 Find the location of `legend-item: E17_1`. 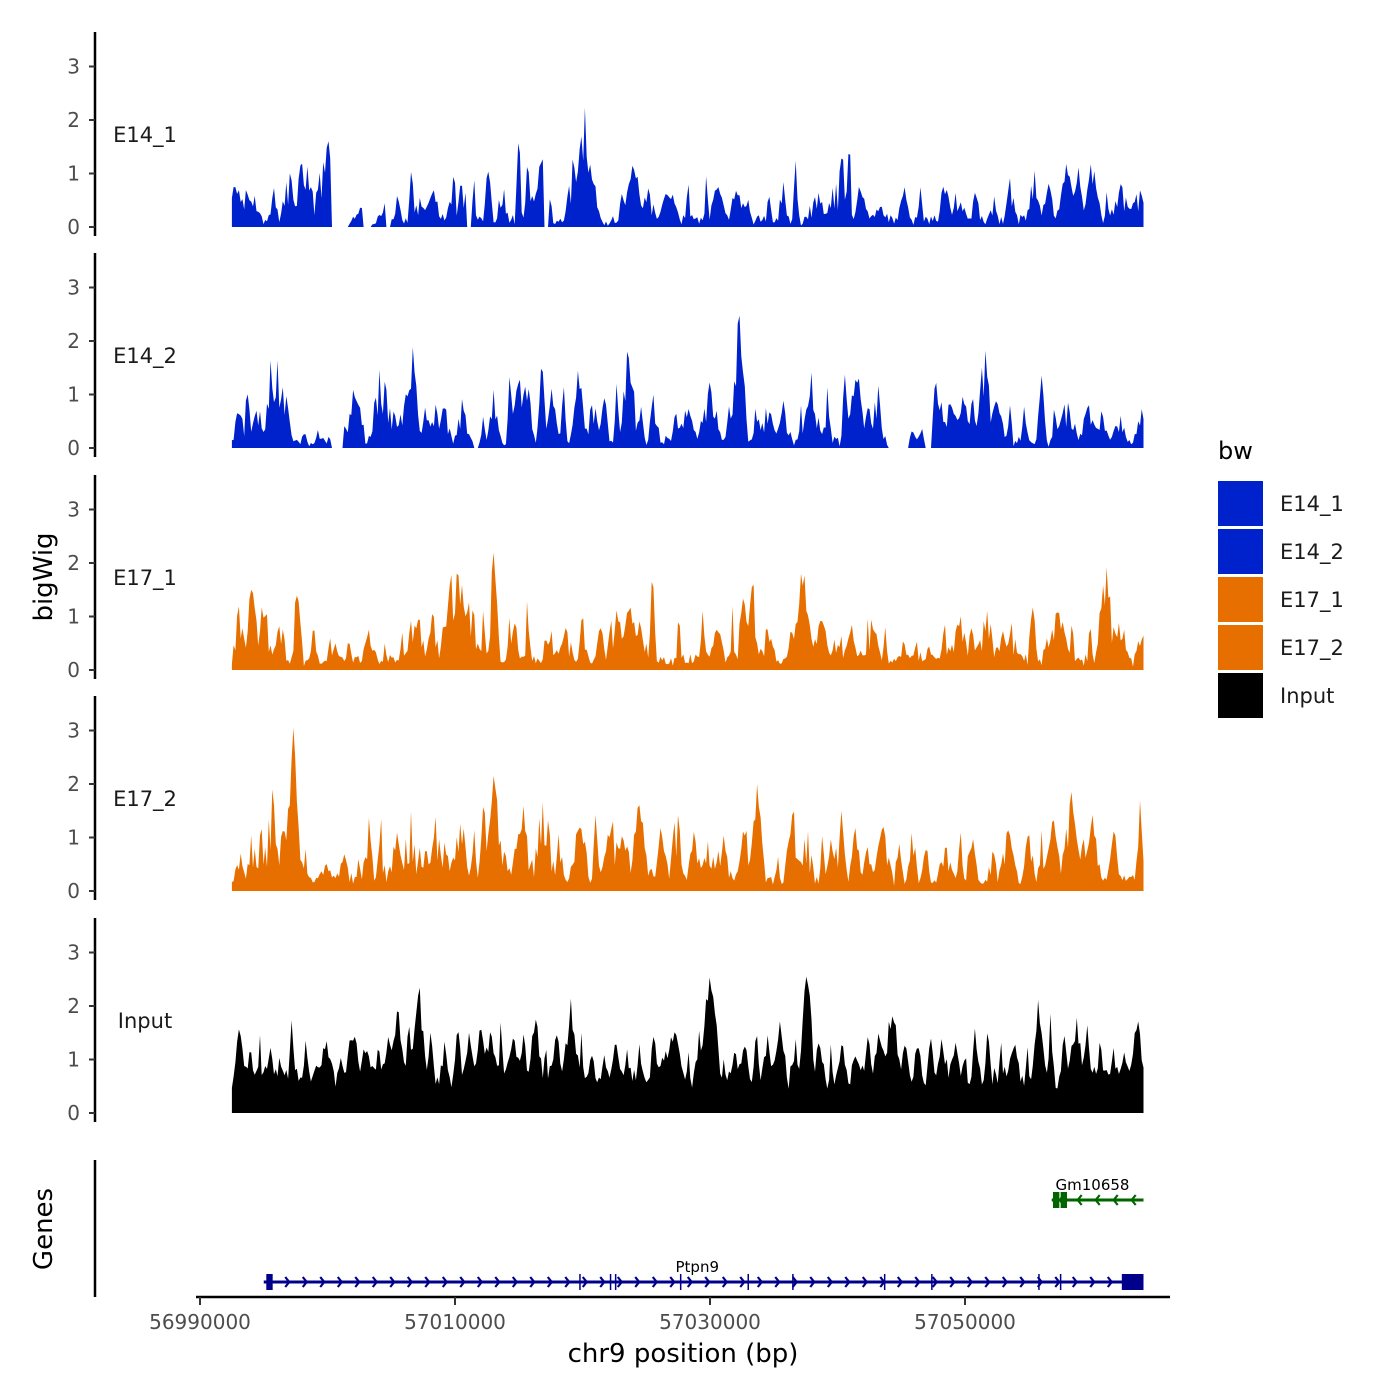

legend-item: E17_1 is located at coordinates (1281, 599).